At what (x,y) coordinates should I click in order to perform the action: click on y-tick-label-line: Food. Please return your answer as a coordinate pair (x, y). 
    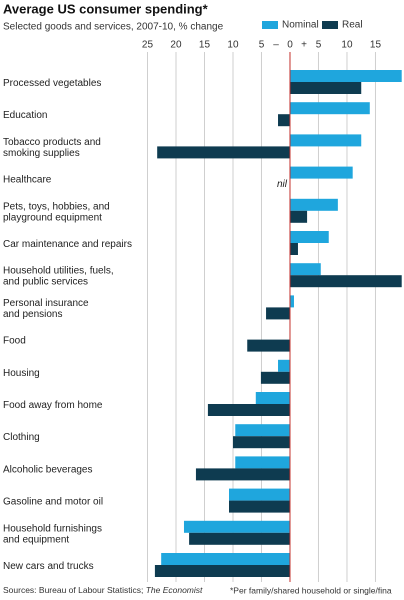
    Looking at the image, I should click on (14, 340).